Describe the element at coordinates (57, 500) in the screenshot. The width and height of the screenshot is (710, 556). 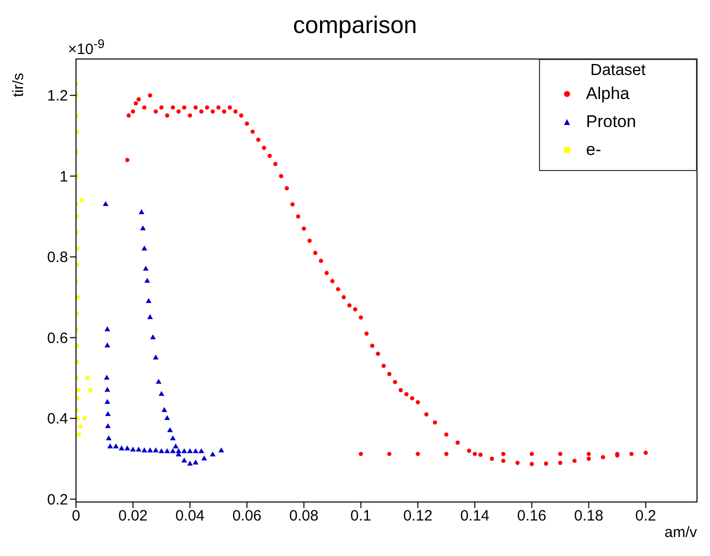
I see `y-tick-label: 0.2` at that location.